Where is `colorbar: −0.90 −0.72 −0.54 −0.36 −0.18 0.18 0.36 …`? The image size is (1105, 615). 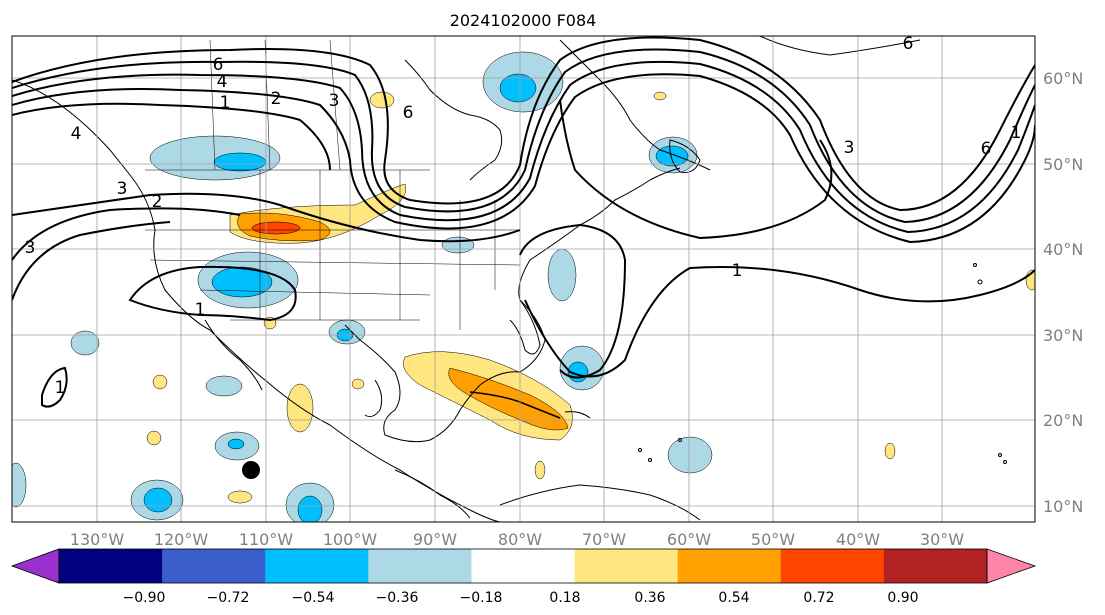 colorbar: −0.90 −0.72 −0.54 −0.36 −0.18 0.18 0.36 … is located at coordinates (523, 577).